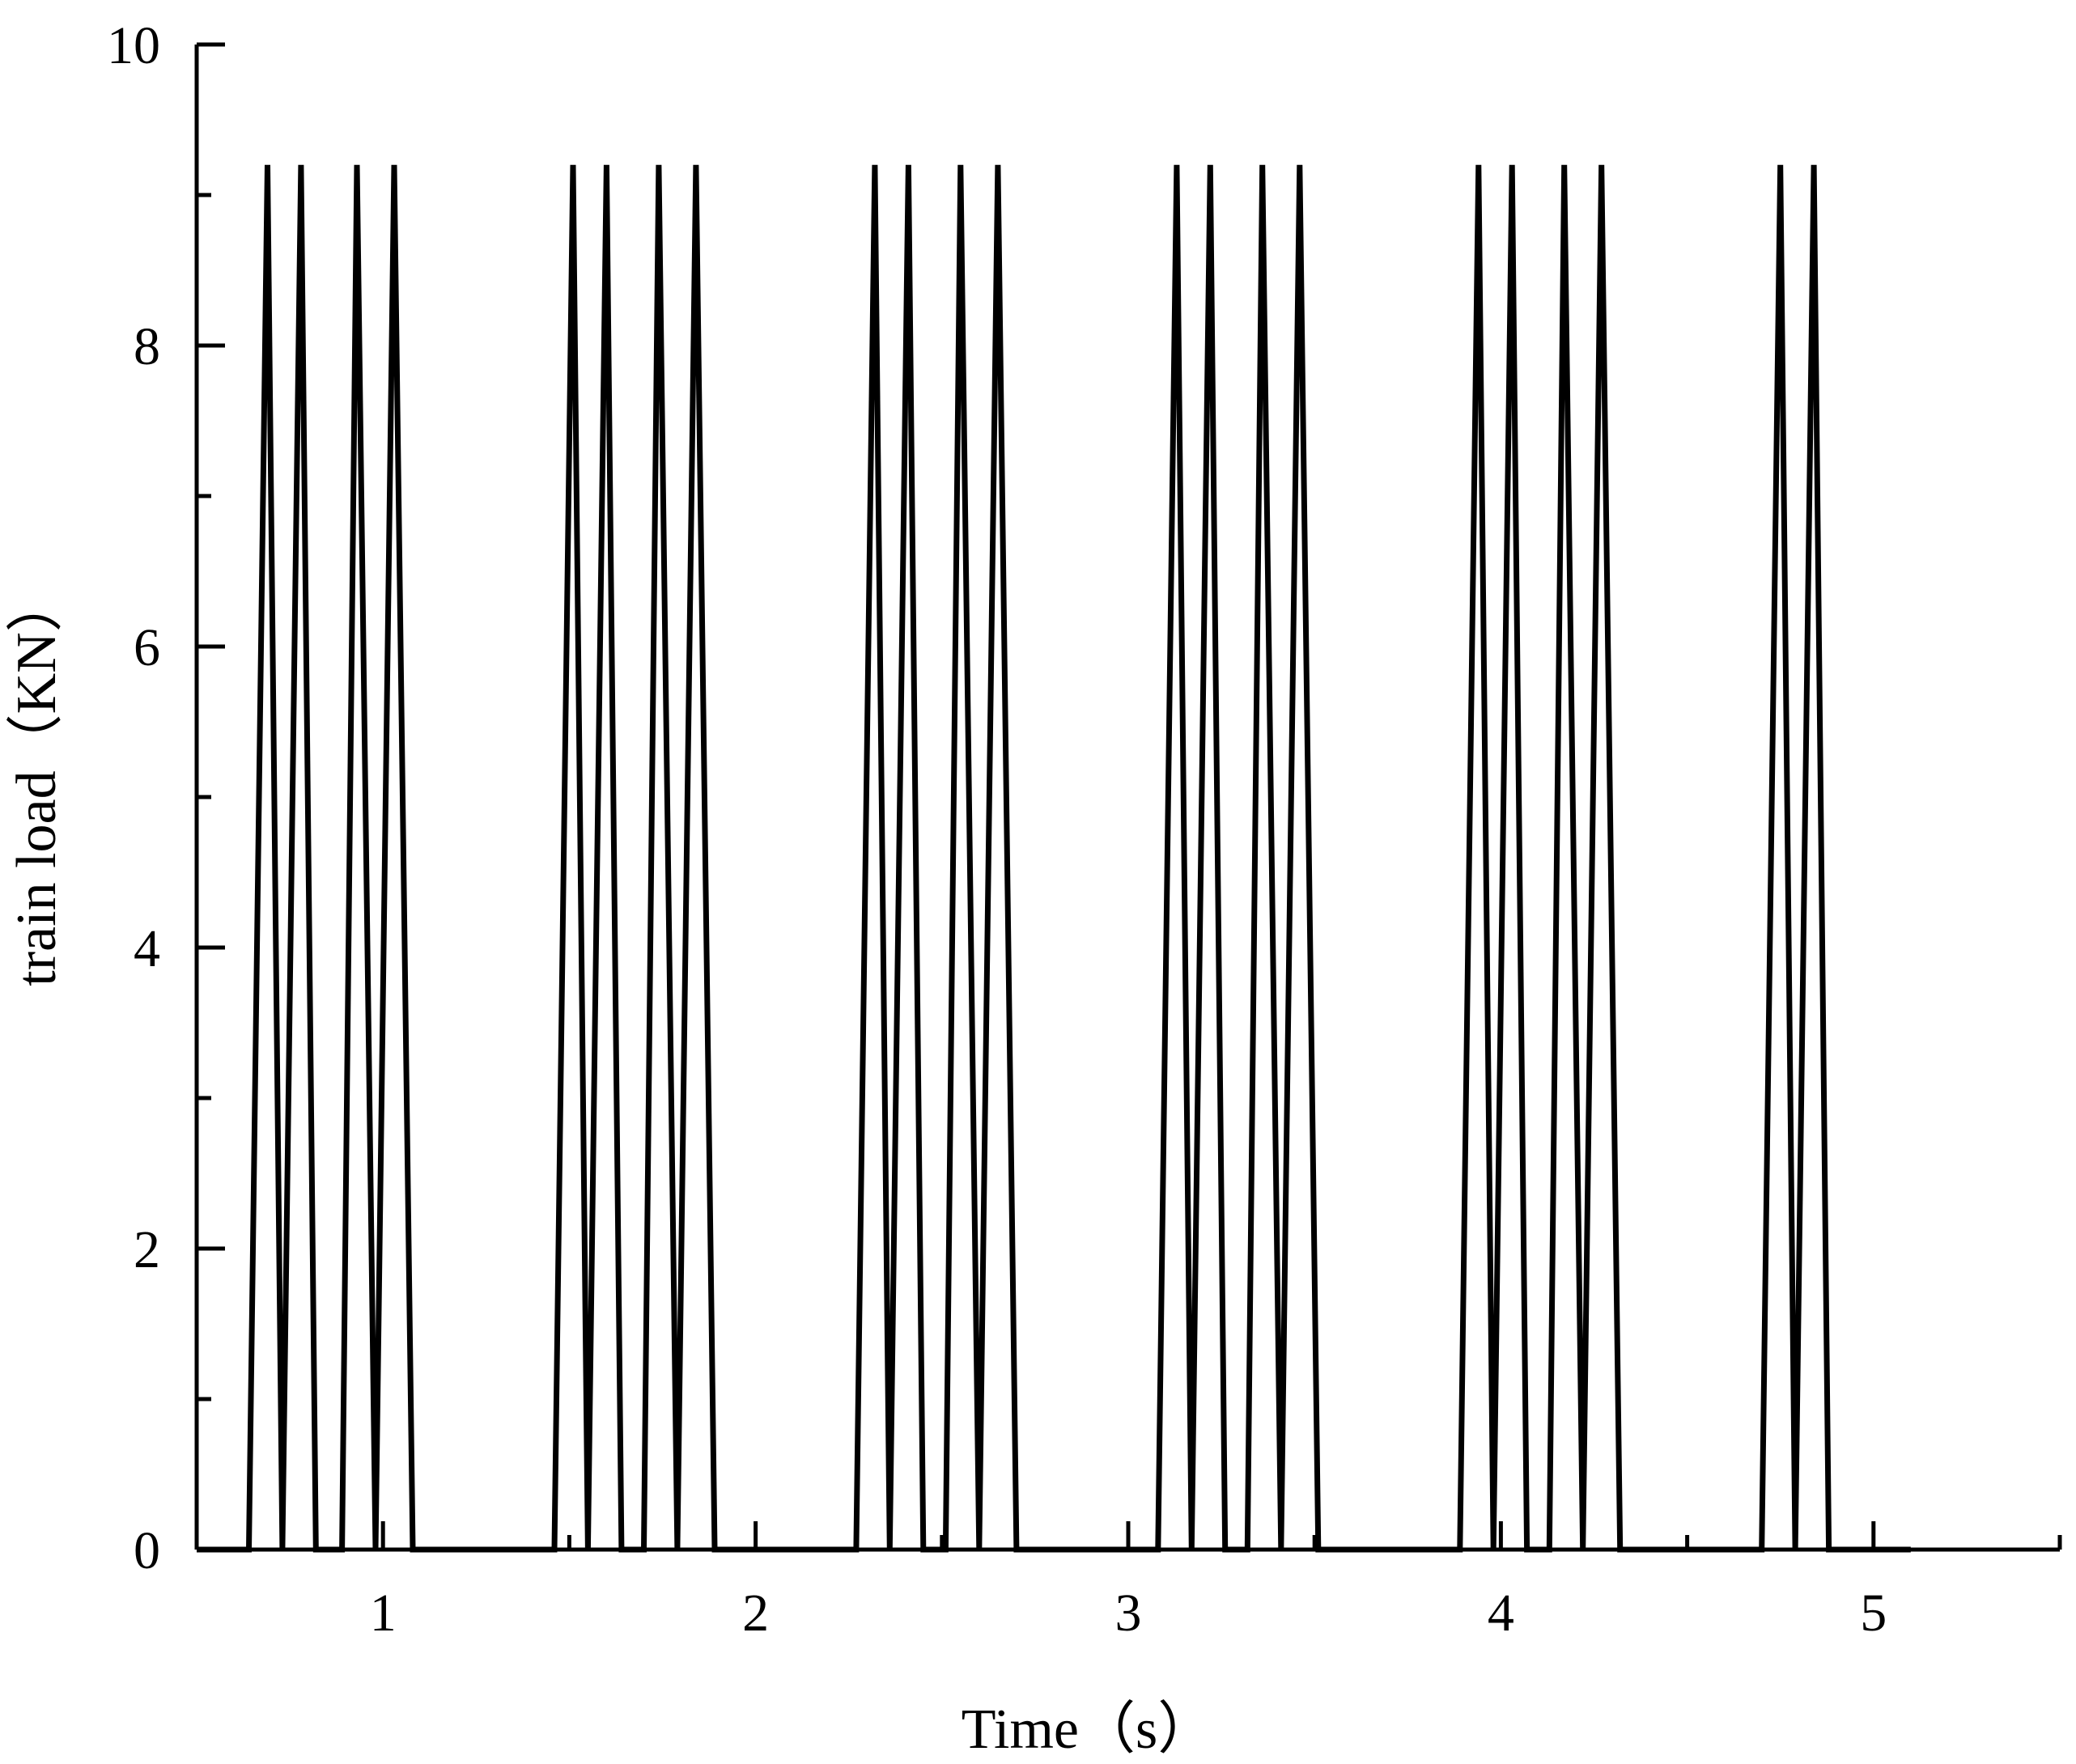 The width and height of the screenshot is (2076, 1764). Describe the element at coordinates (37, 780) in the screenshot. I see `y-axis-title: train load（KN）` at that location.